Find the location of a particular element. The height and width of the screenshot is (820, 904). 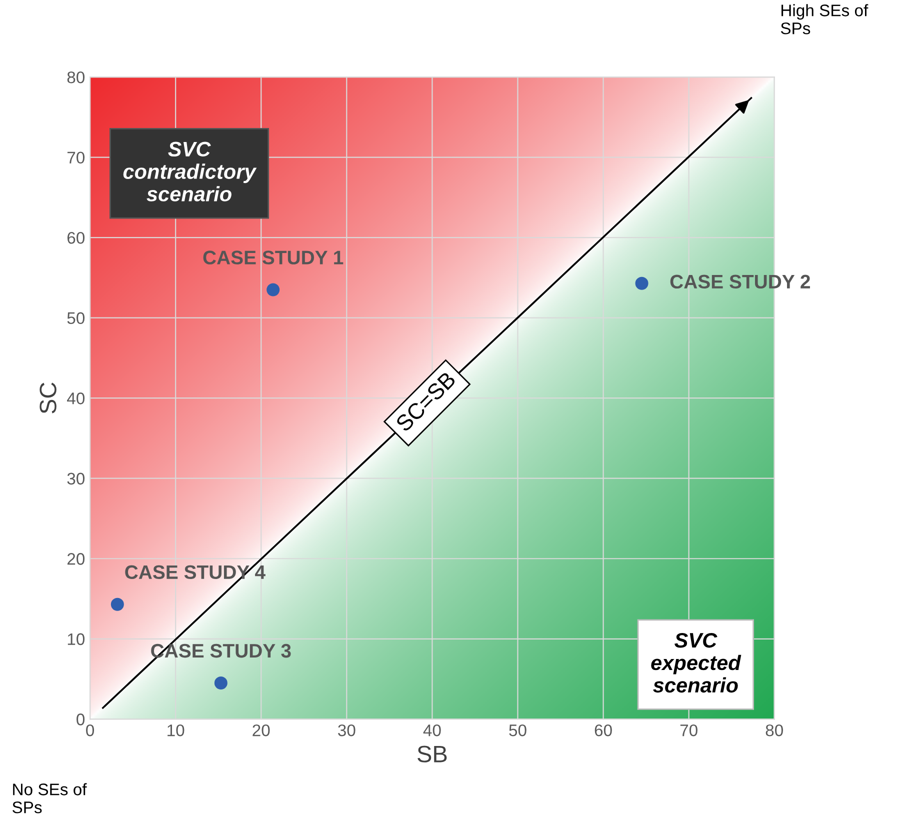

x-tick-label: 40 is located at coordinates (432, 730).